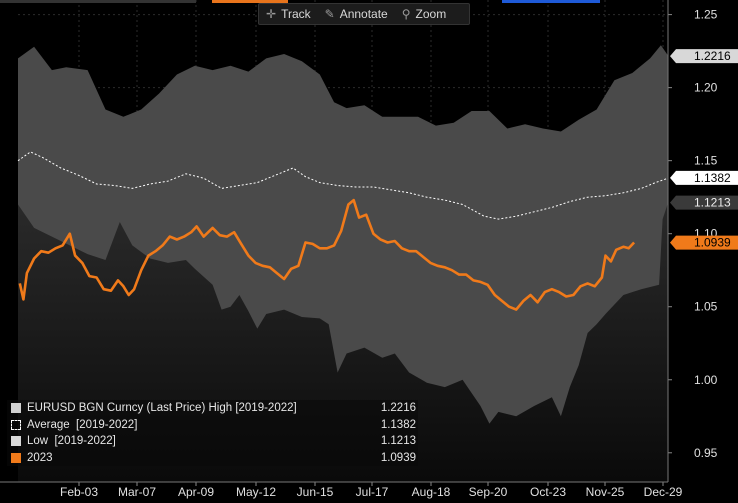 The height and width of the screenshot is (503, 738). I want to click on legend-value: 1.1213, so click(398, 441).